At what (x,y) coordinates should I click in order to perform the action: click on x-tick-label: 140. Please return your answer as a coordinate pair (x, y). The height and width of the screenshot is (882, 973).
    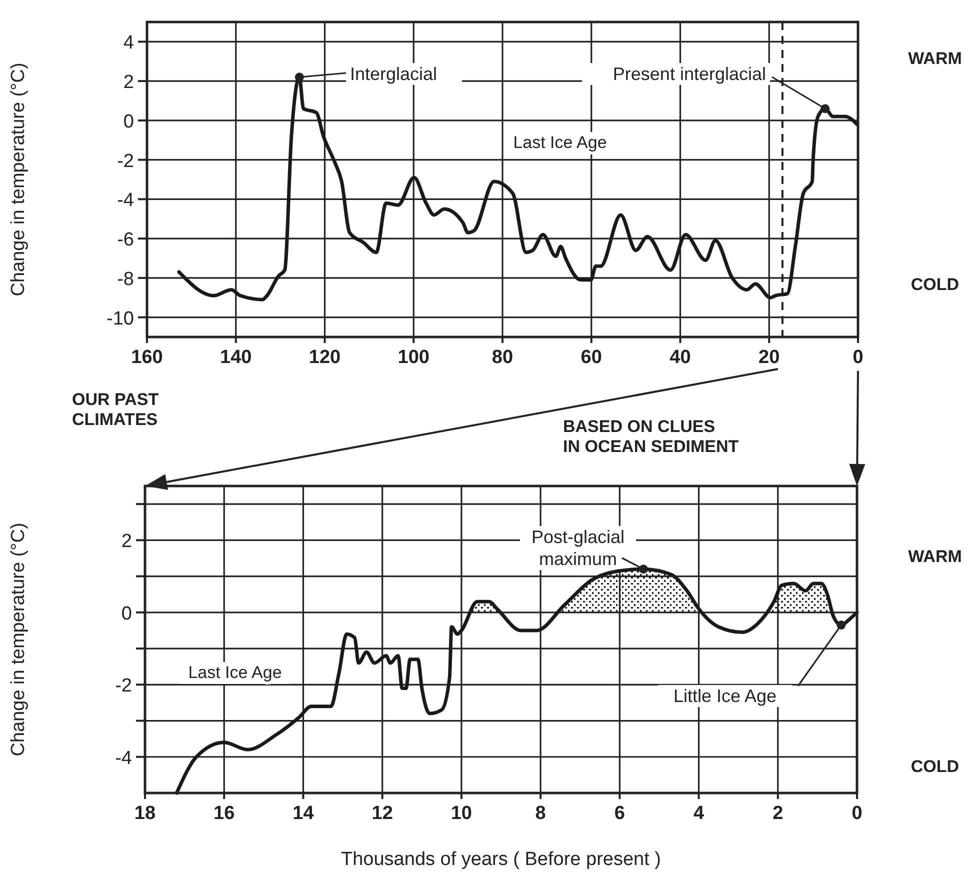
    Looking at the image, I should click on (236, 357).